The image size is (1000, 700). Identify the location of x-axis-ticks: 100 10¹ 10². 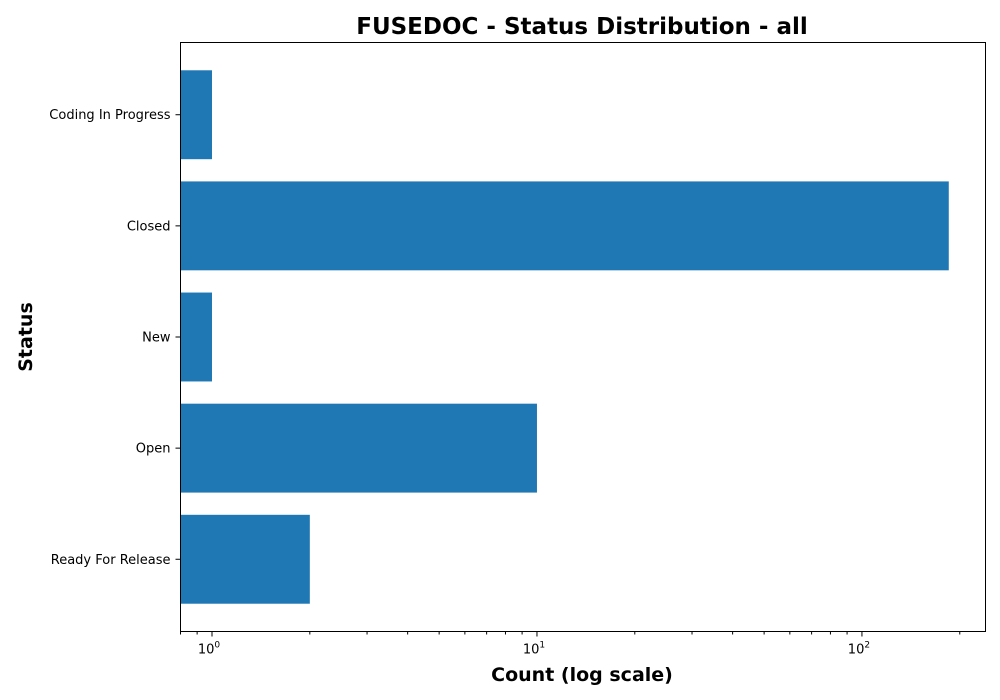
(570, 644).